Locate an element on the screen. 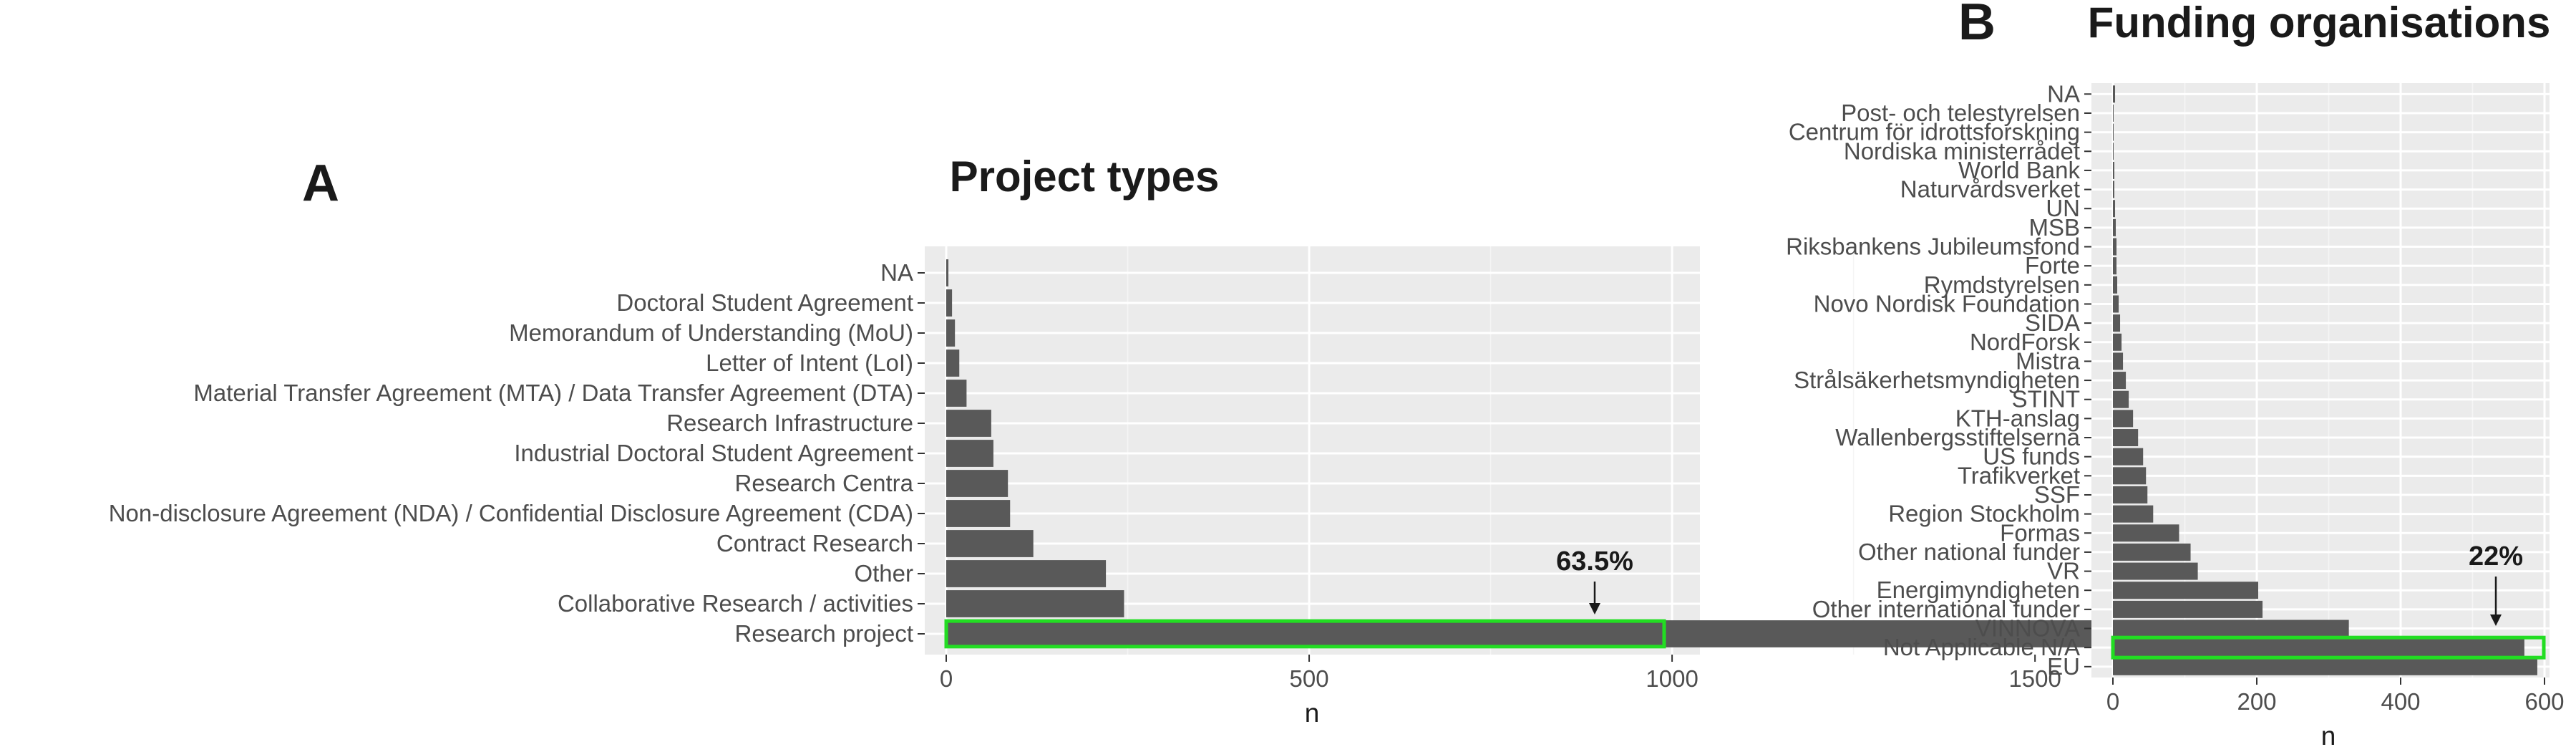  category-label: Formas is located at coordinates (2040, 532).